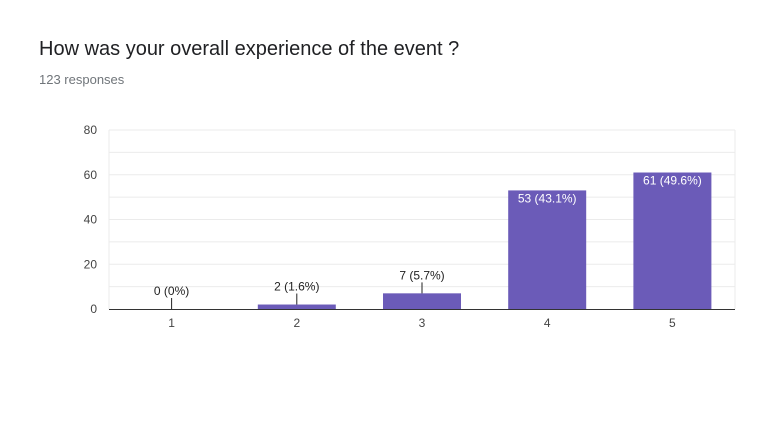 The image size is (767, 429). Describe the element at coordinates (171, 291) in the screenshot. I see `bar-data-label: 0 (0%)` at that location.